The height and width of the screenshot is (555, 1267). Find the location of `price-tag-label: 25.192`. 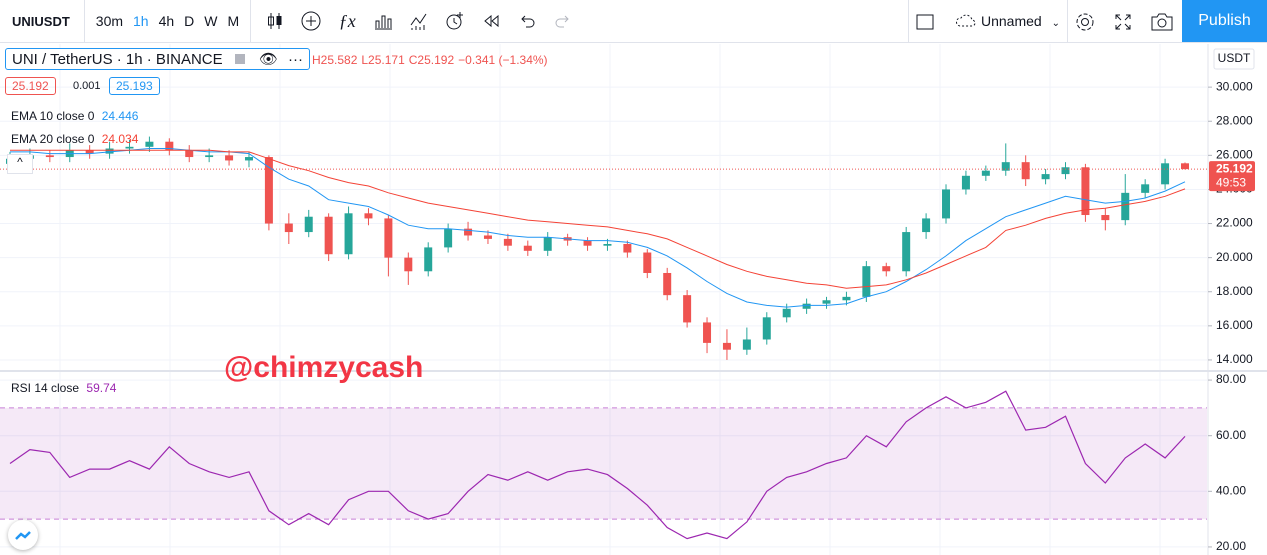

price-tag-label: 25.192 is located at coordinates (1234, 168).